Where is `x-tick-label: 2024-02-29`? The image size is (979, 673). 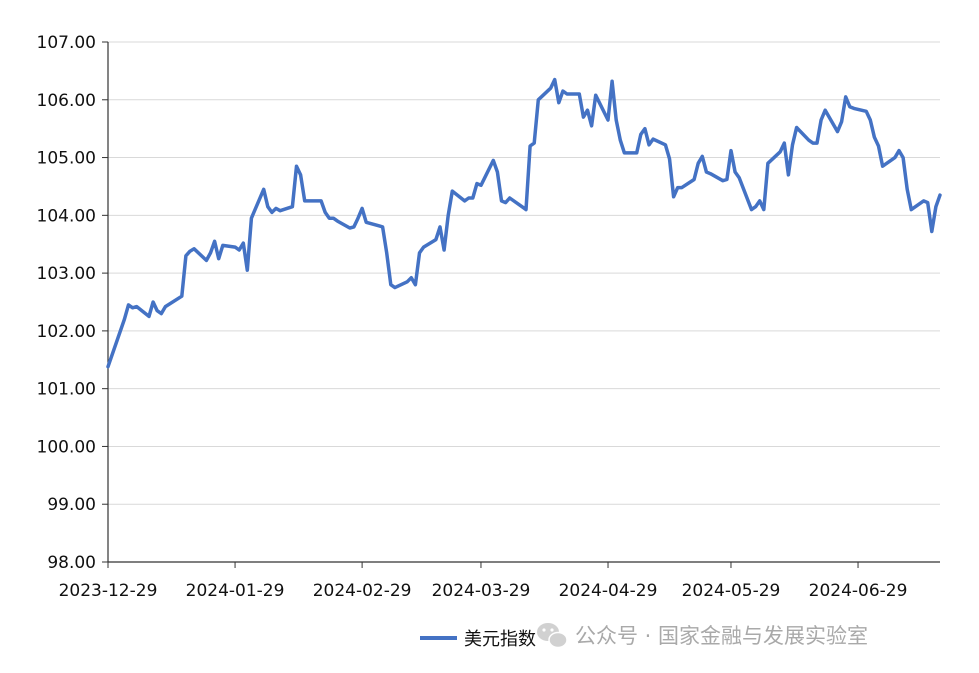
x-tick-label: 2024-02-29 is located at coordinates (362, 591).